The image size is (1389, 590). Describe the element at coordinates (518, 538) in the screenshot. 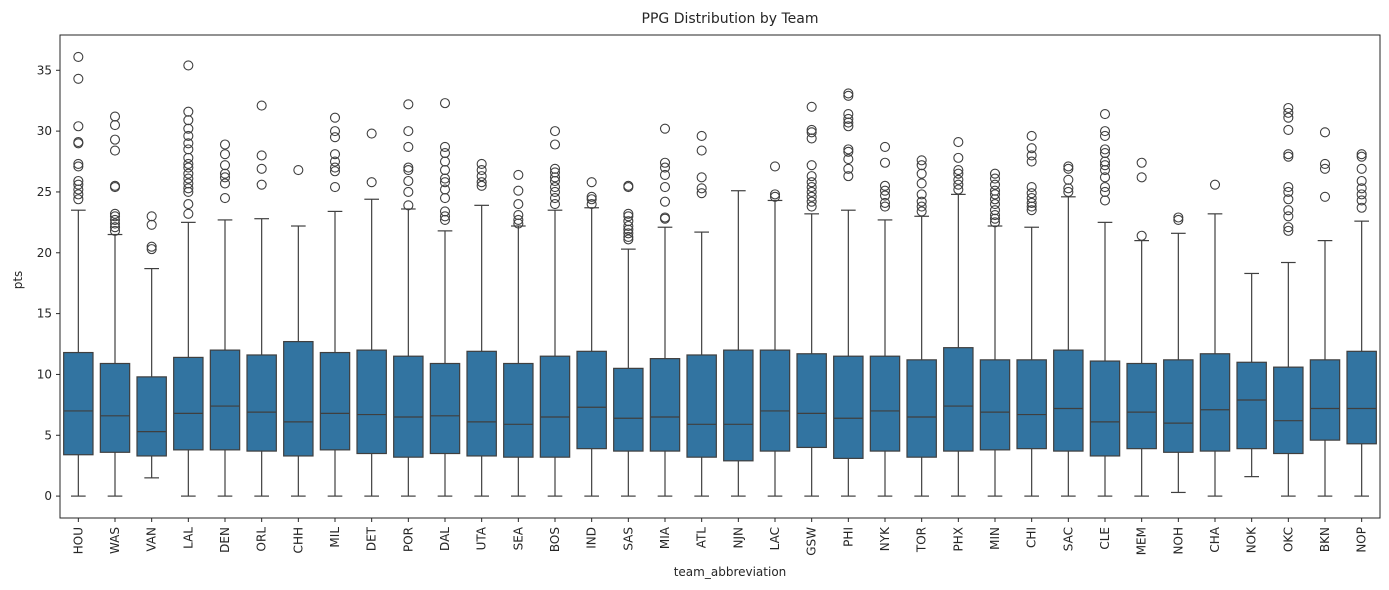

I see `x-tick-label: SEA` at that location.